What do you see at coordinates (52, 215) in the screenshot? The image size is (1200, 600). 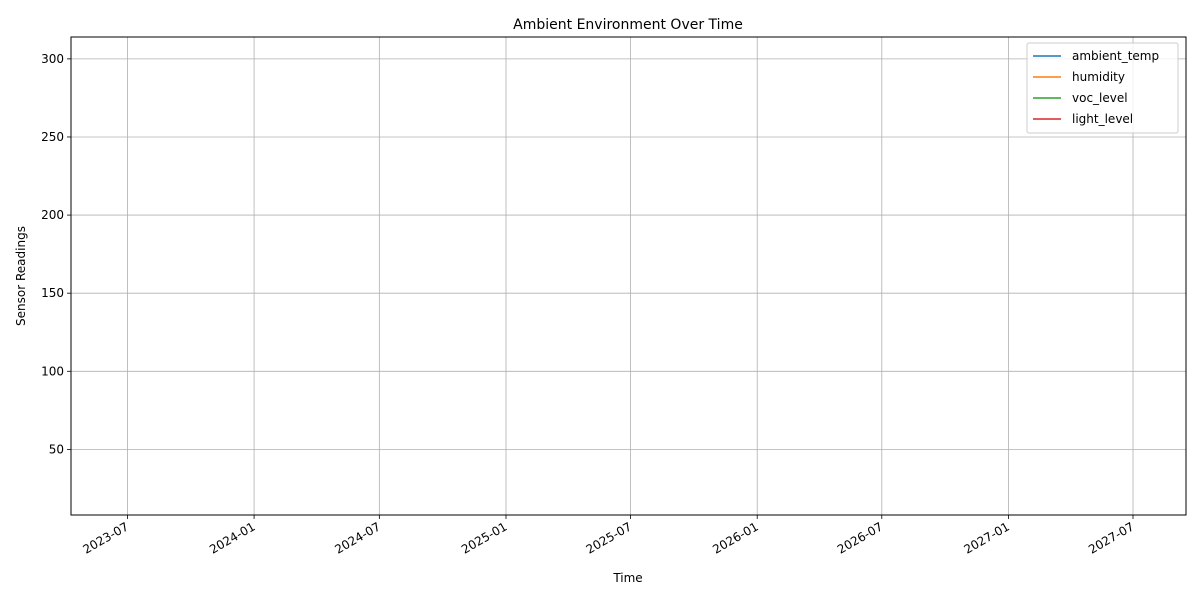 I see `y-tick-label: 200` at bounding box center [52, 215].